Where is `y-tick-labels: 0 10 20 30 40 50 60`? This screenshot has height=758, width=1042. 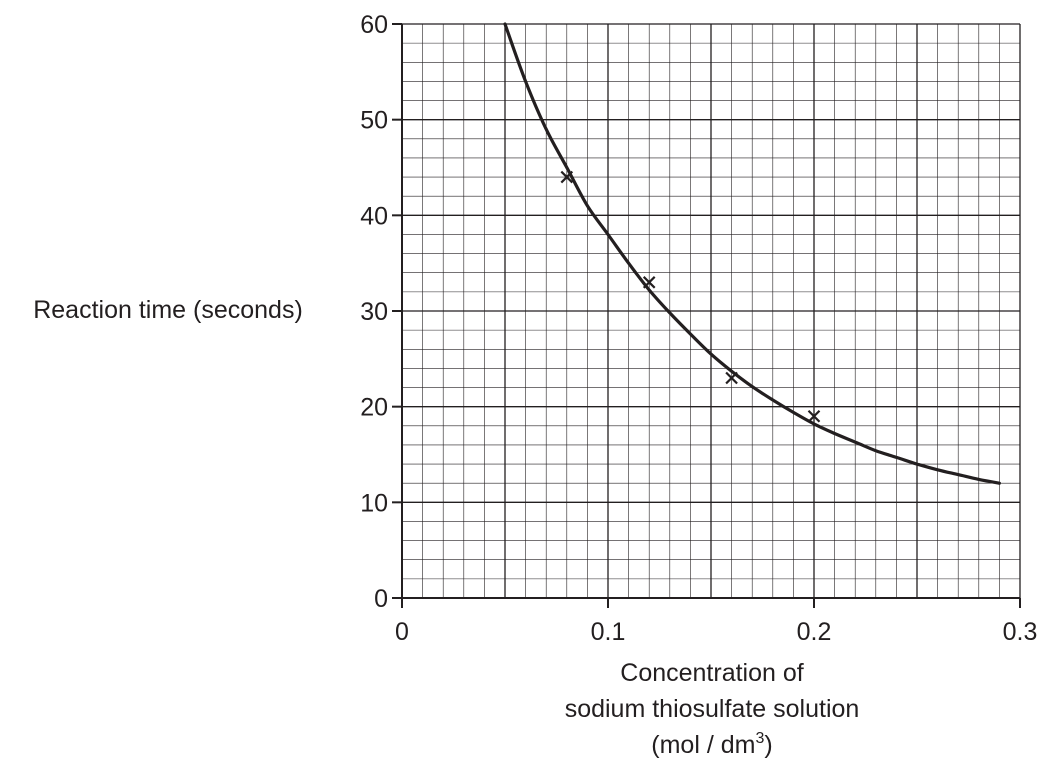 y-tick-labels: 0 10 20 30 40 50 60 is located at coordinates (374, 312).